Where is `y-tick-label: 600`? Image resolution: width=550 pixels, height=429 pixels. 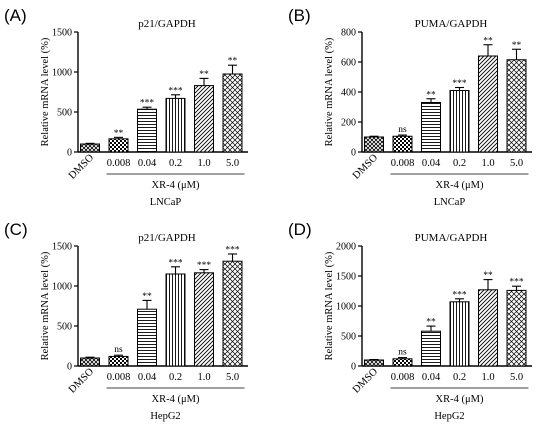 y-tick-label: 600 is located at coordinates (348, 63).